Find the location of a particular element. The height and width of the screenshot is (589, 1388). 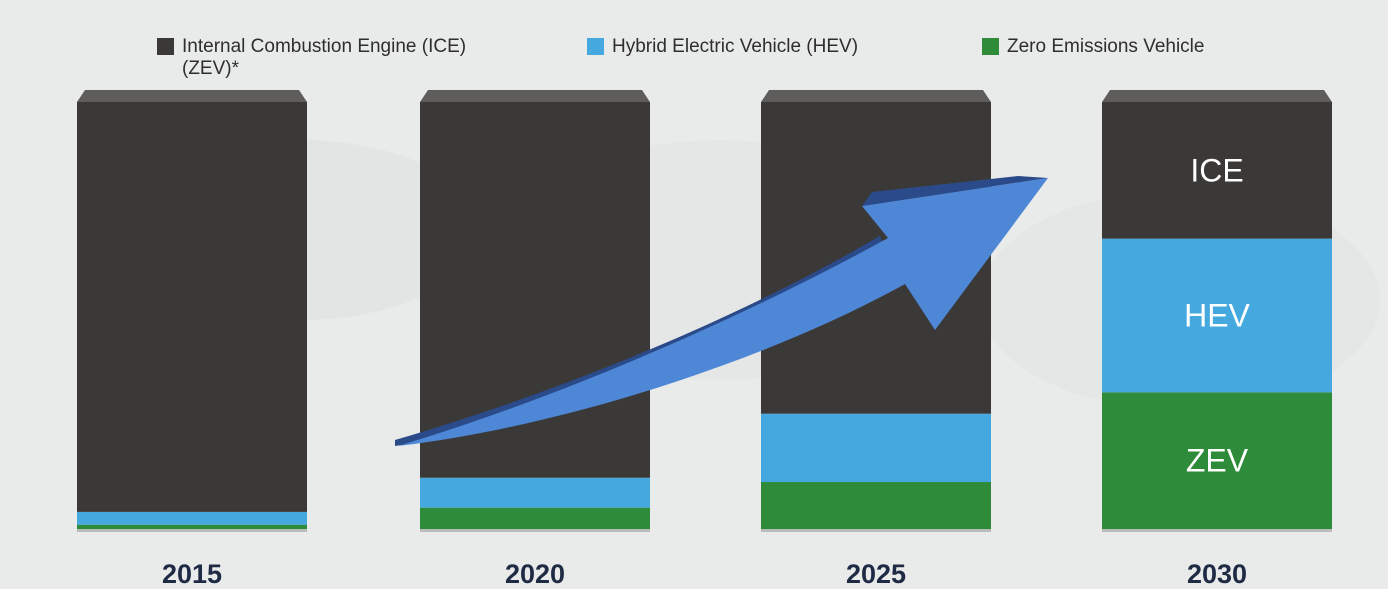

bar-label-hev: HEV is located at coordinates (1217, 316).